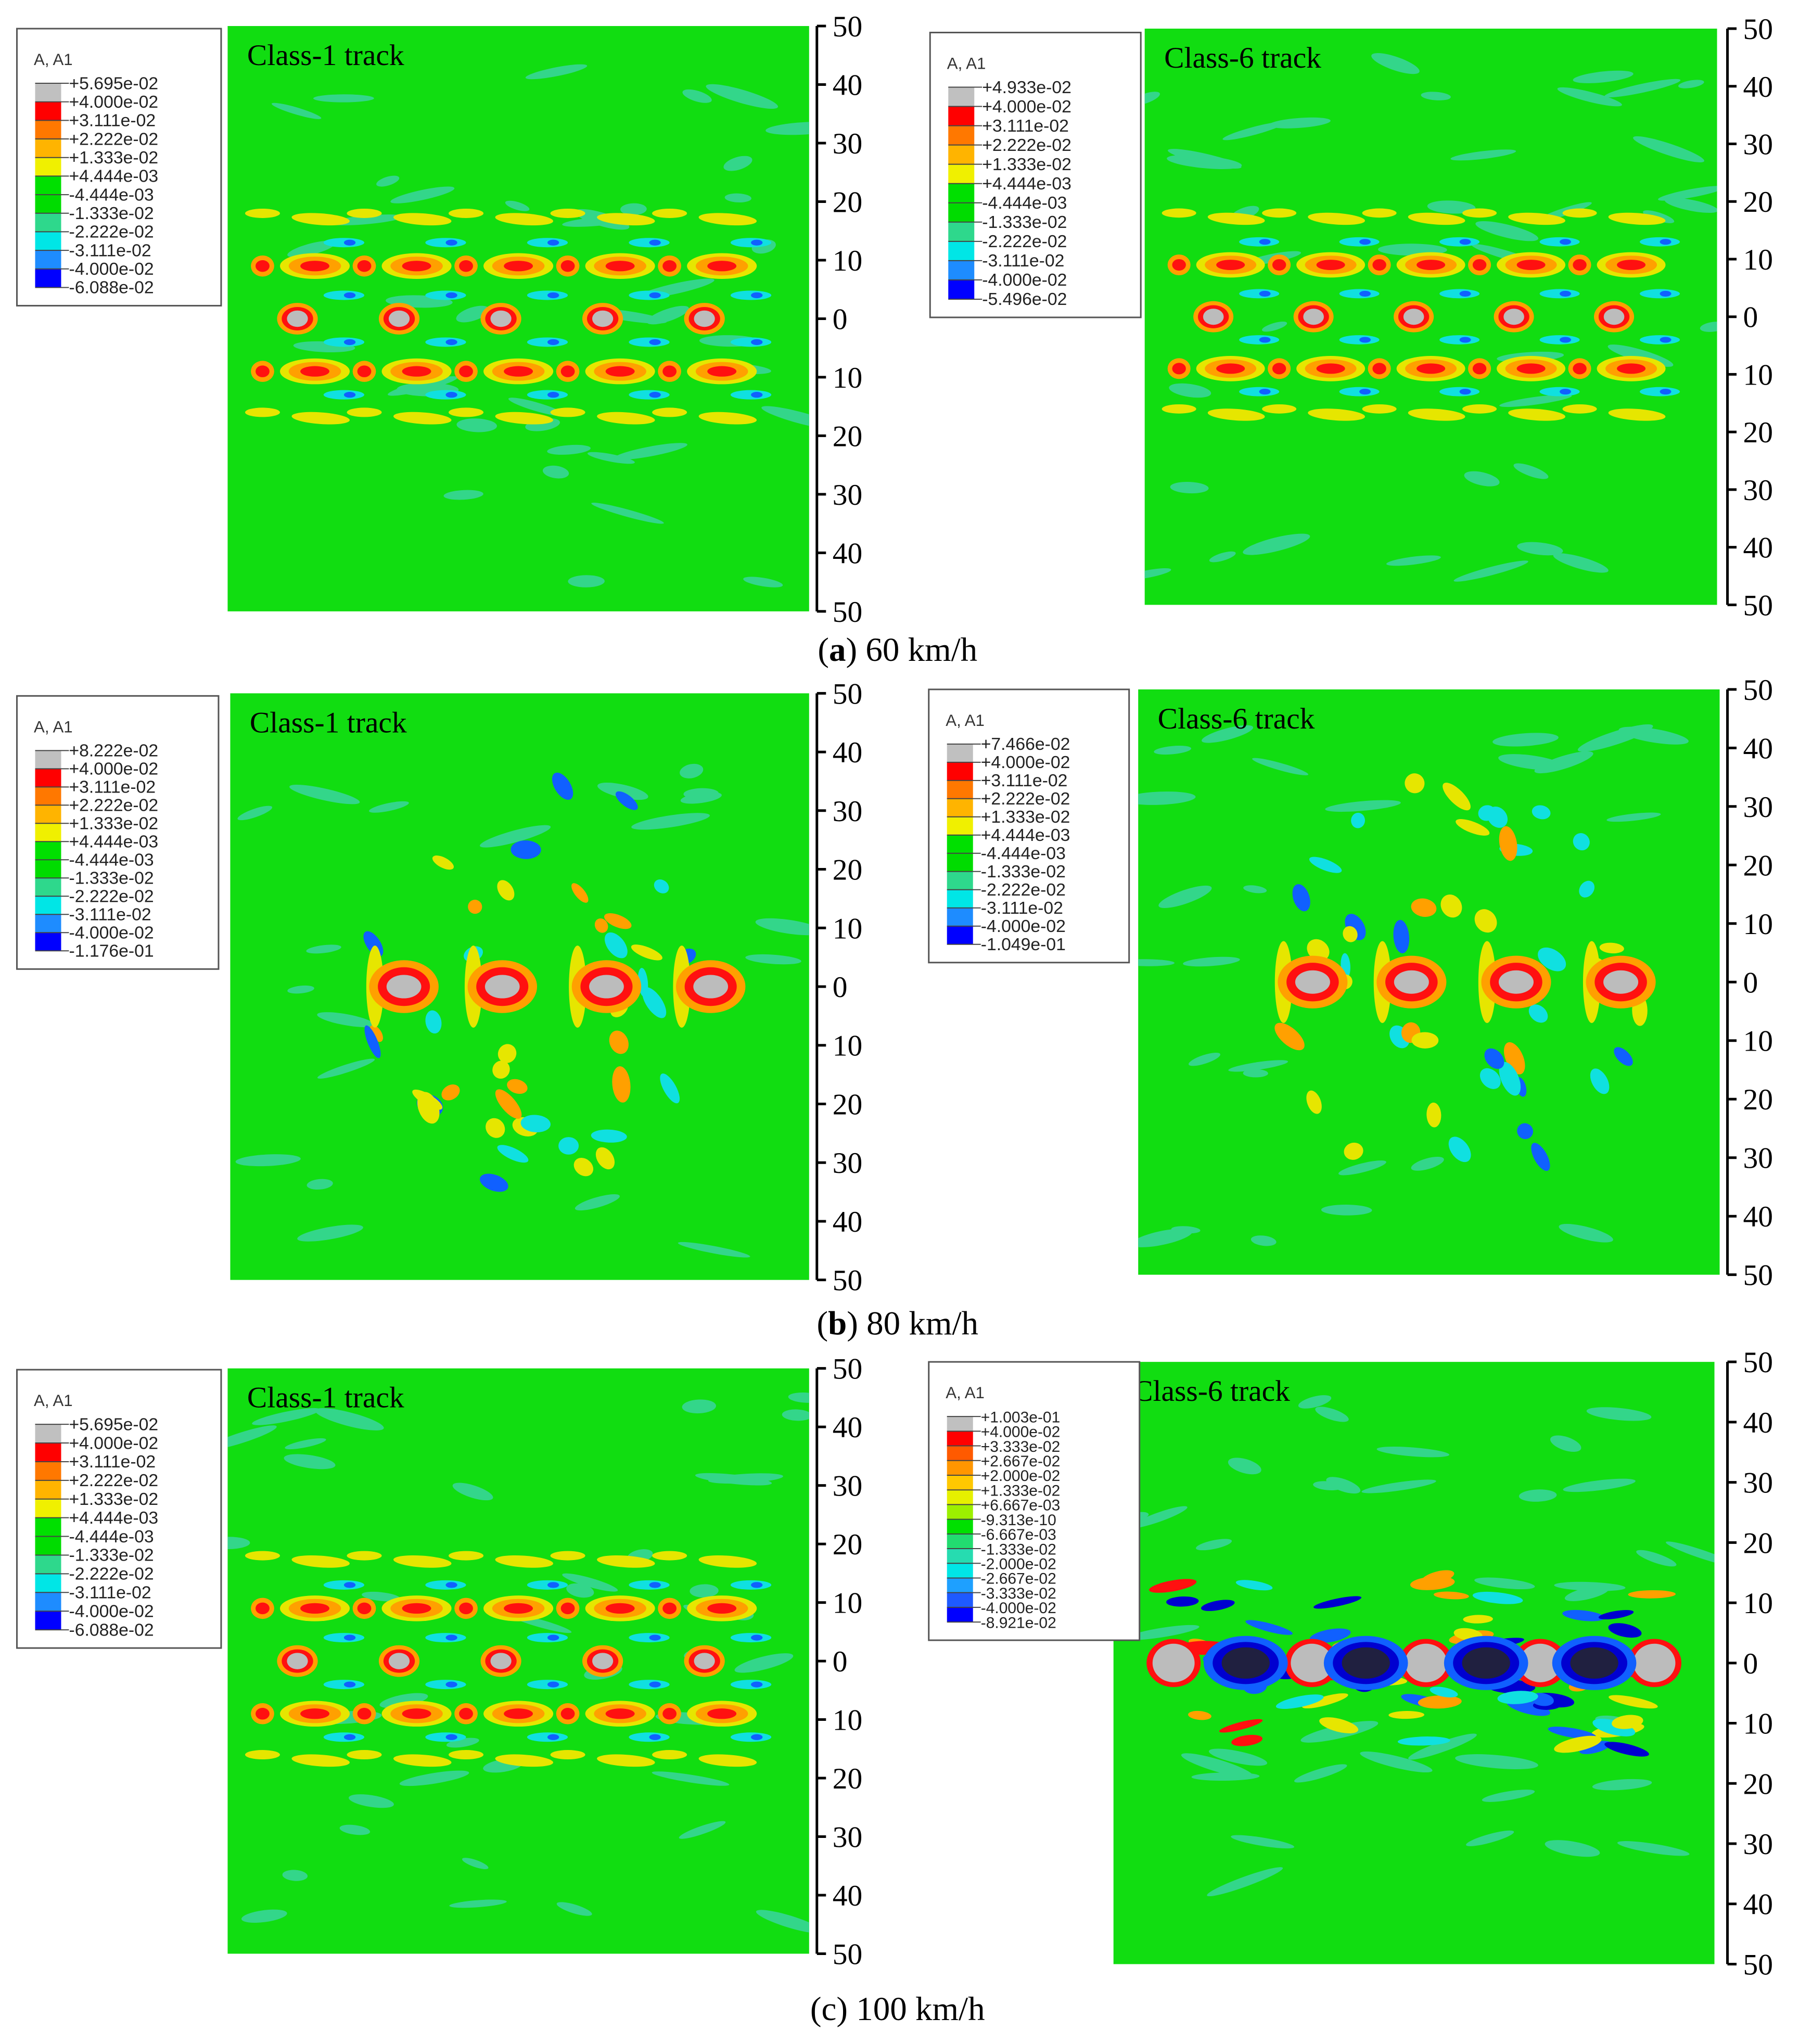 This screenshot has height=2044, width=1799. What do you see at coordinates (53, 727) in the screenshot?
I see `legend-title: A, A1` at bounding box center [53, 727].